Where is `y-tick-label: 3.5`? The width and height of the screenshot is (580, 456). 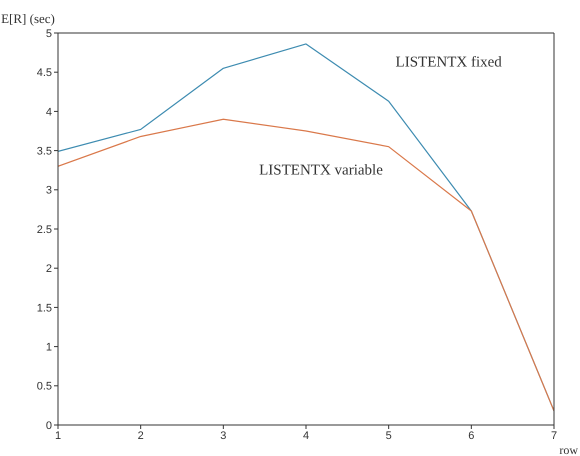
y-tick-label: 3.5 is located at coordinates (44, 152).